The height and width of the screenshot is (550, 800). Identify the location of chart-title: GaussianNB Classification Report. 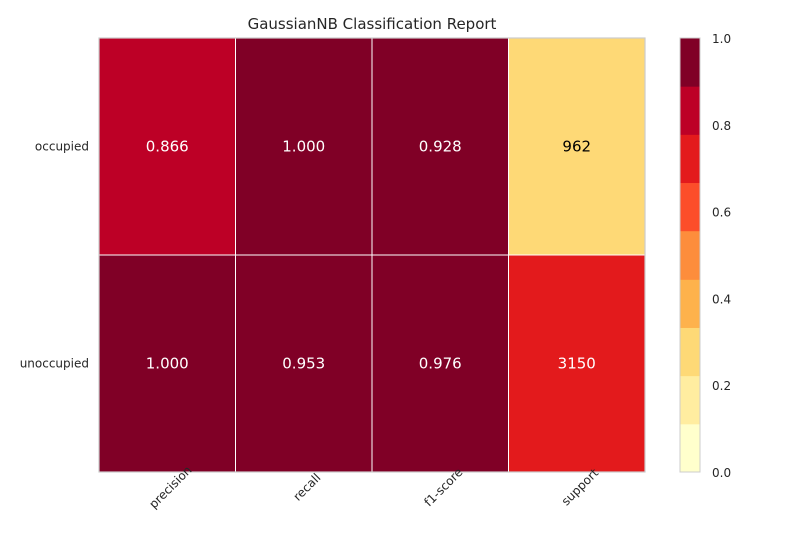
(372, 24).